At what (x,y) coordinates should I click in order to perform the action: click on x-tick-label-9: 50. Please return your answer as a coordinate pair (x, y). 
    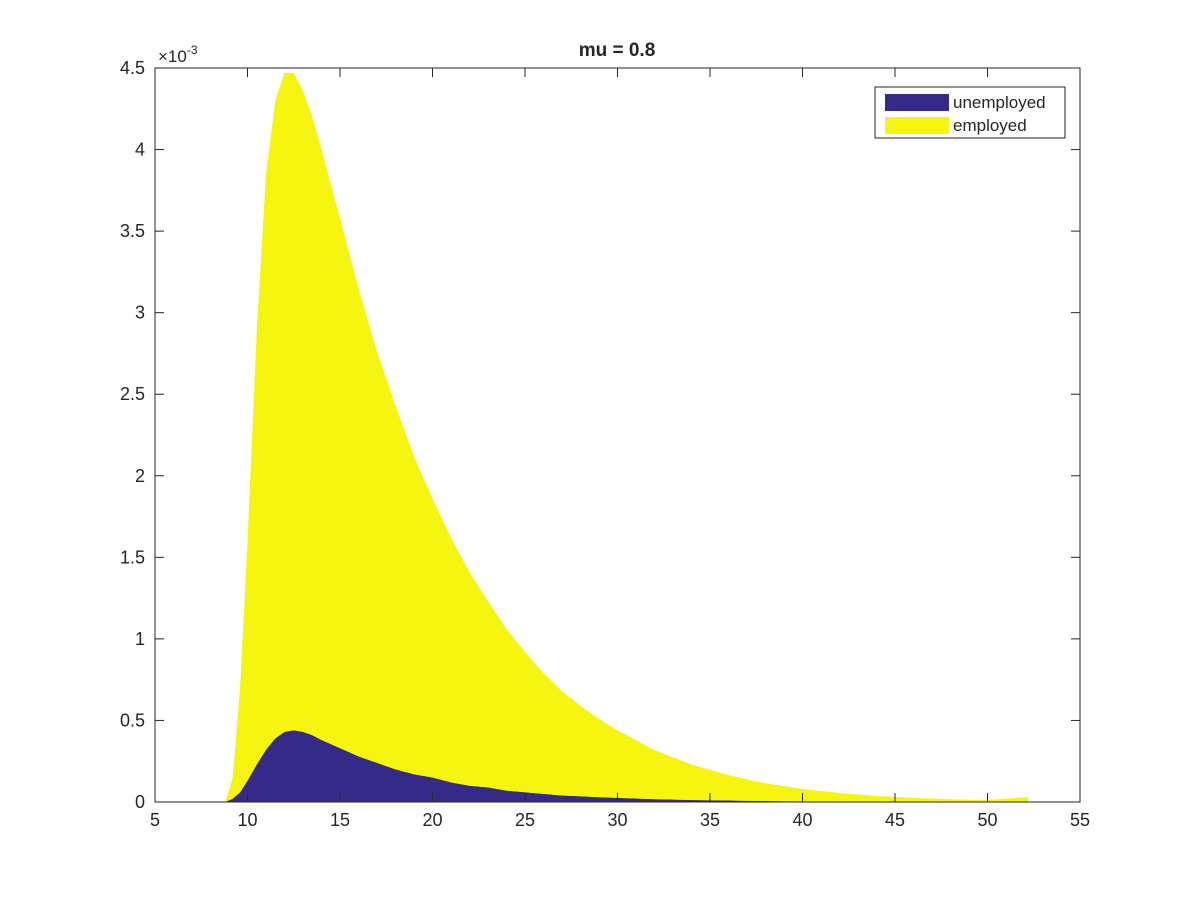
    Looking at the image, I should click on (987, 820).